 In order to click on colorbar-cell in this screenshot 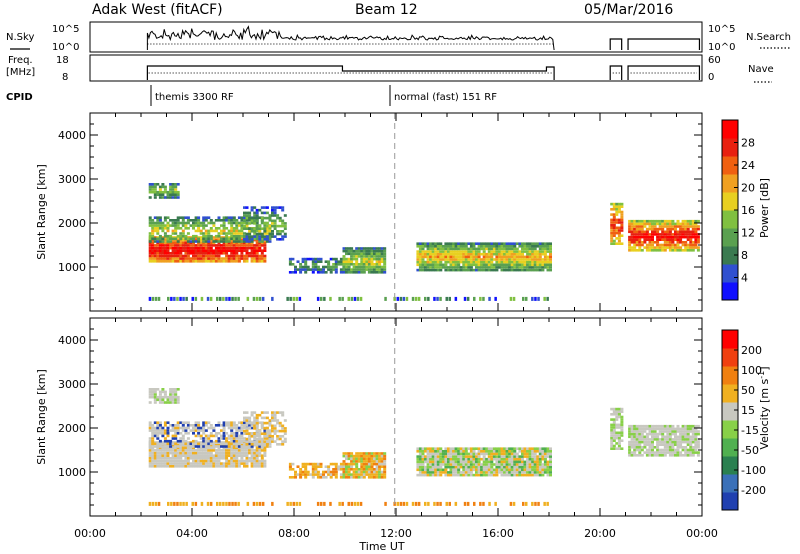, I will do `click(730, 147)`.